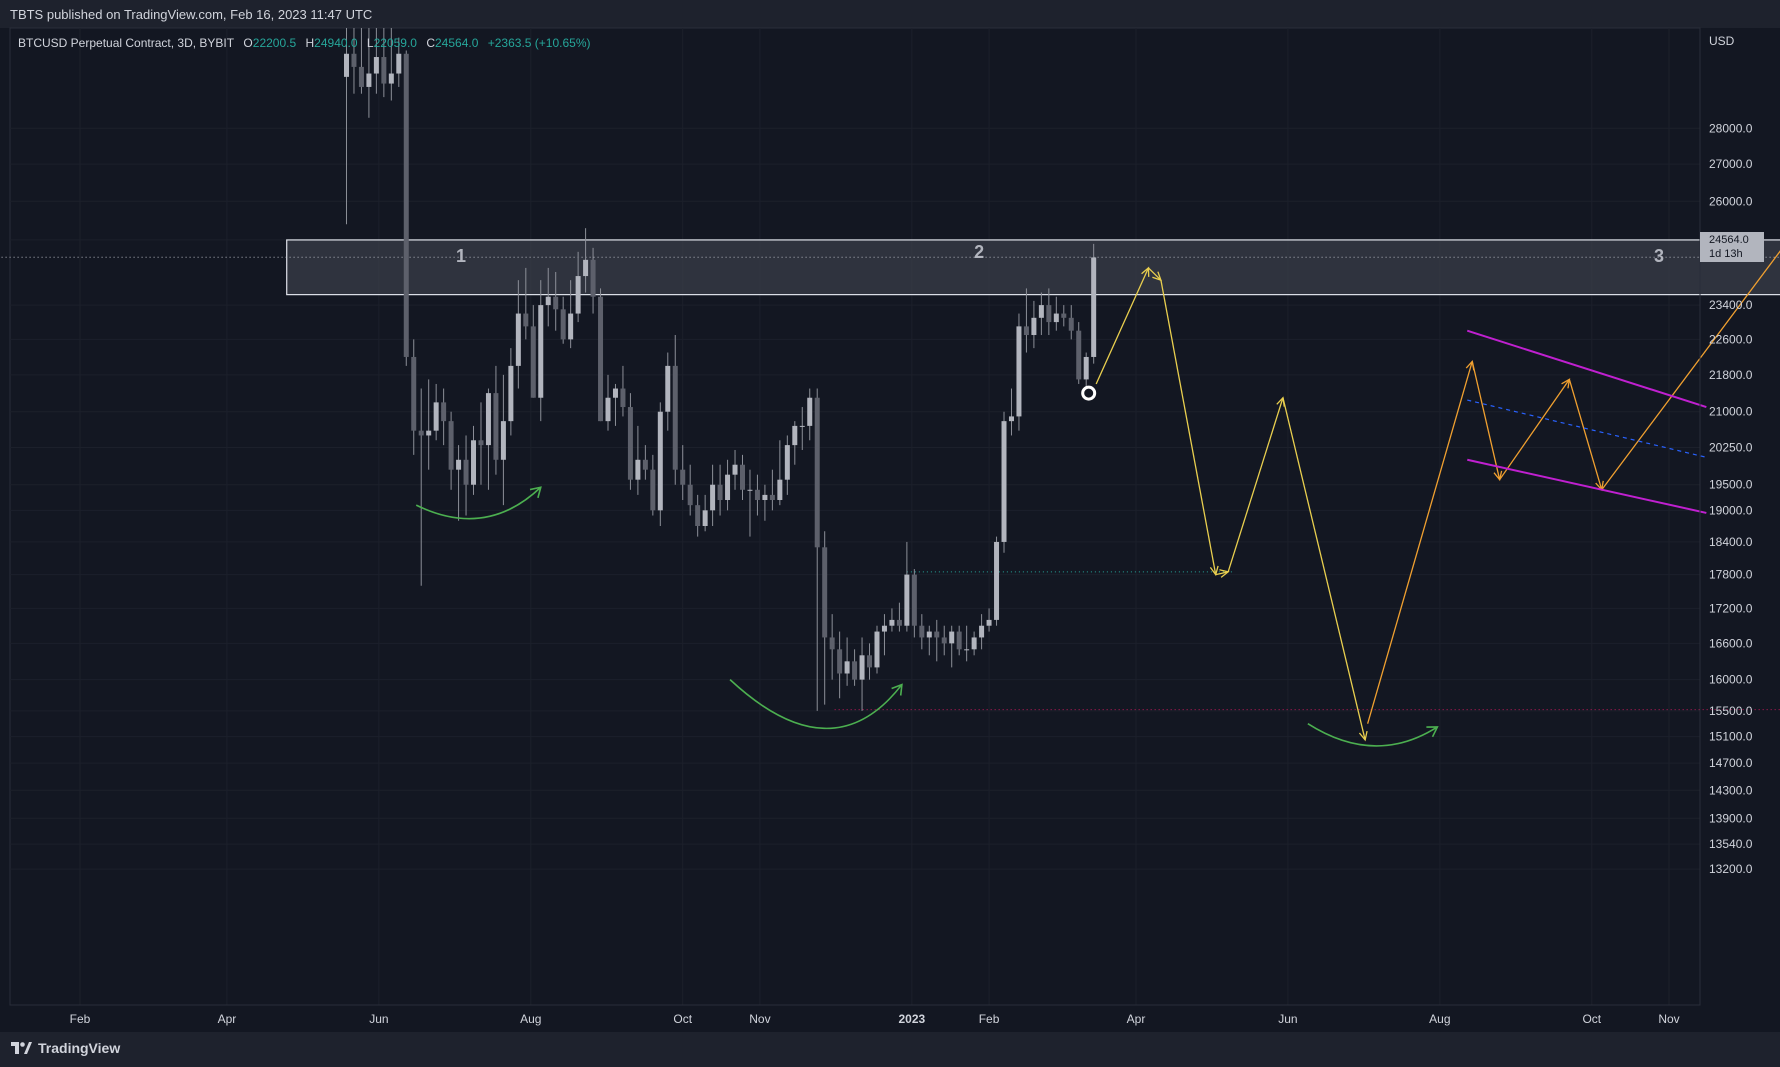 The image size is (1780, 1067). Describe the element at coordinates (1731, 608) in the screenshot. I see `y-tick-label: 17200.0` at that location.